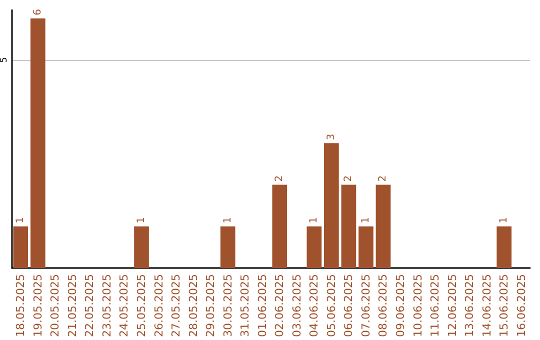  What do you see at coordinates (365, 306) in the screenshot?
I see `x-tick-label: 07.06.2025` at bounding box center [365, 306].